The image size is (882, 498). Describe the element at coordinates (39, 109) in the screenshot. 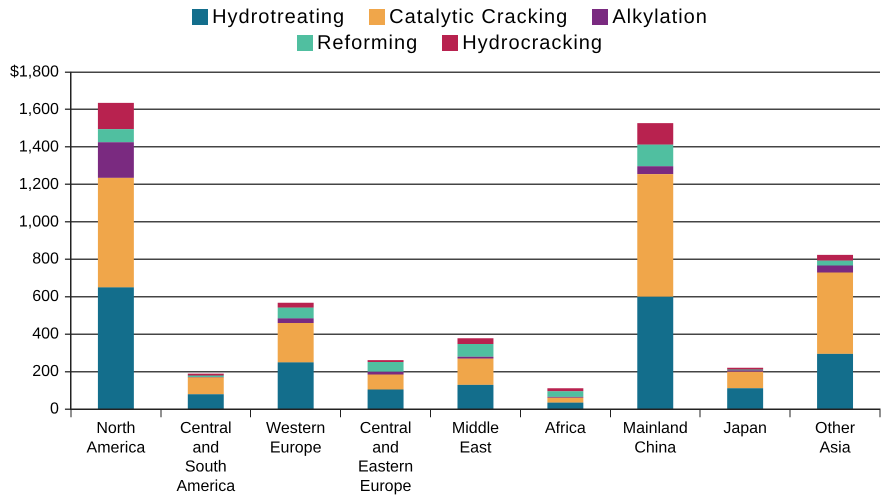

I see `y-tick-label: 1,600` at that location.